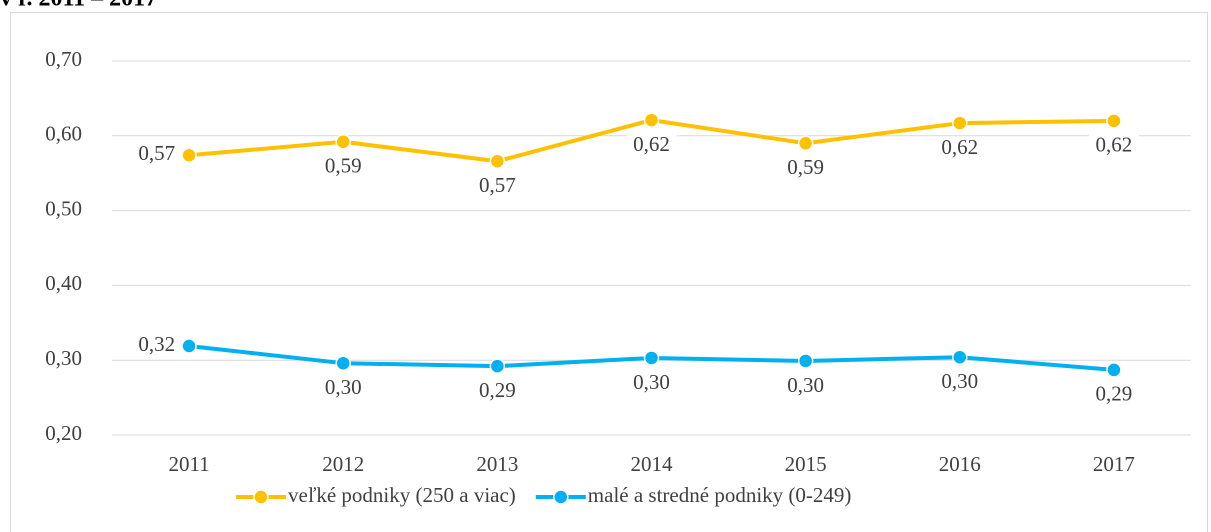 Image resolution: width=1211 pixels, height=532 pixels. I want to click on x-tick-label: 2014, so click(652, 464).